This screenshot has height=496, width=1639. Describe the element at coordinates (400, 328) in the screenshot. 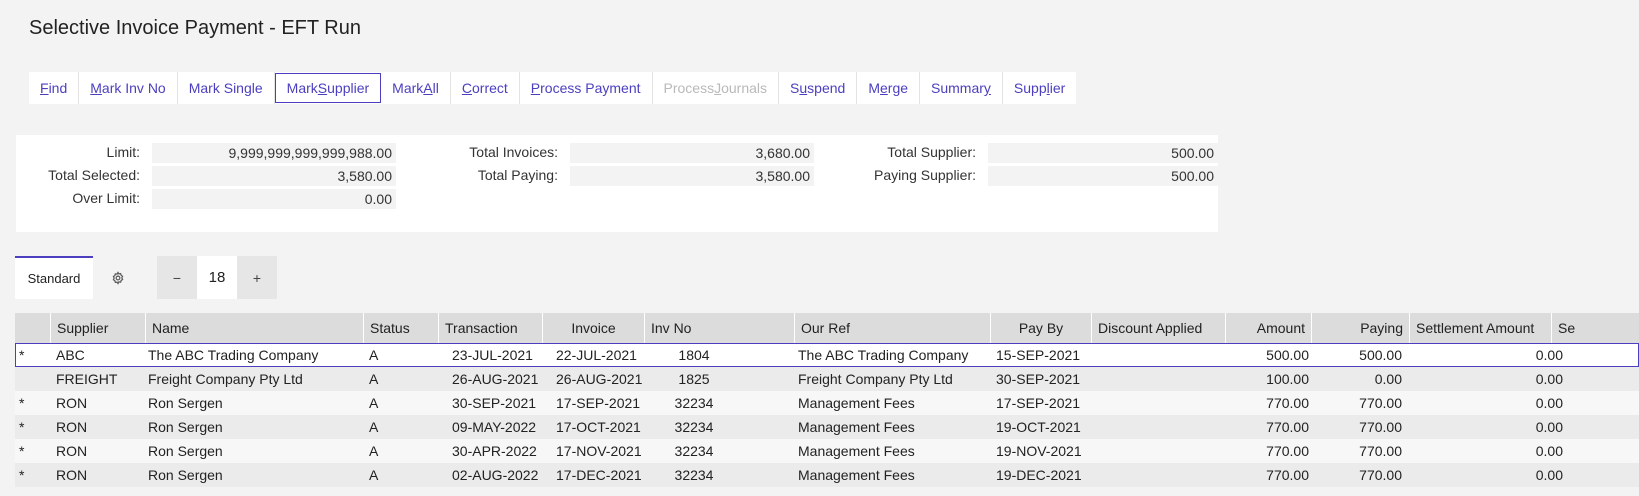

I see `column-header-status: Status` at that location.